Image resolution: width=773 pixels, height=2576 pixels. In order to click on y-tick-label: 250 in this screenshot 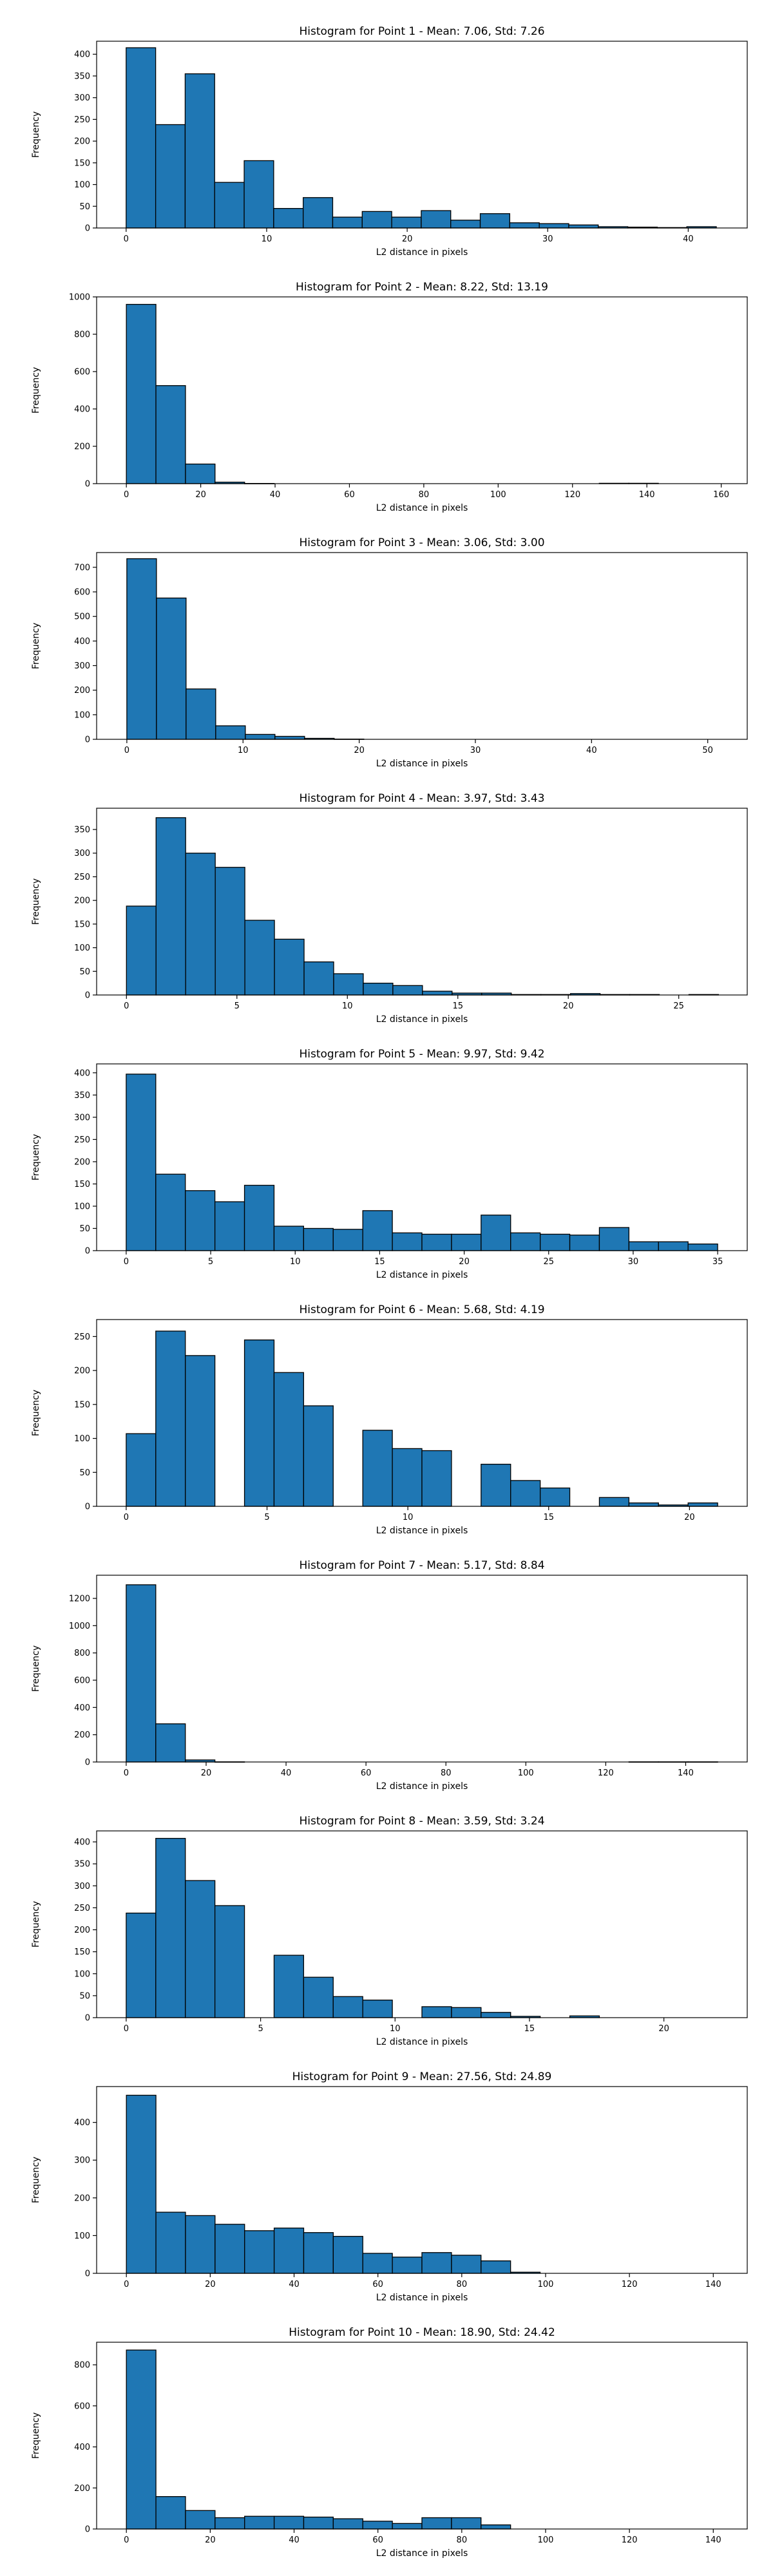, I will do `click(82, 120)`.